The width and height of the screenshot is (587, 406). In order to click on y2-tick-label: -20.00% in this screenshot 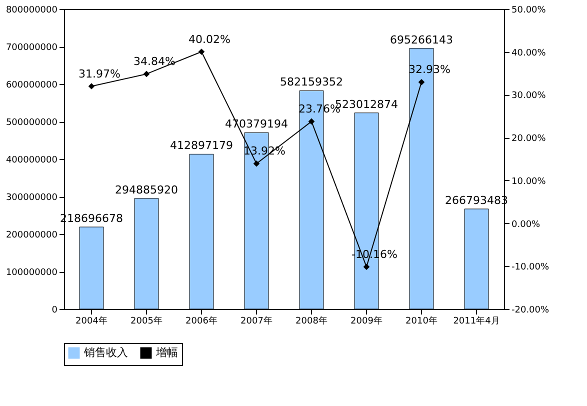, I will do `click(531, 311)`.